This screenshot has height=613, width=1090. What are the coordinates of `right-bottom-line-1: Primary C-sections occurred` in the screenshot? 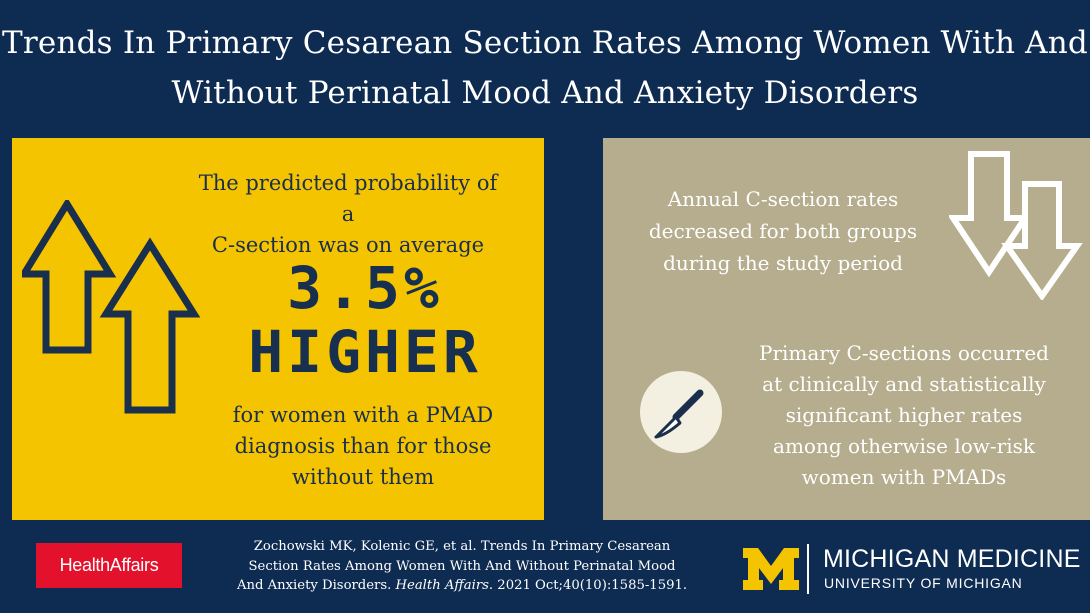 It's located at (904, 353).